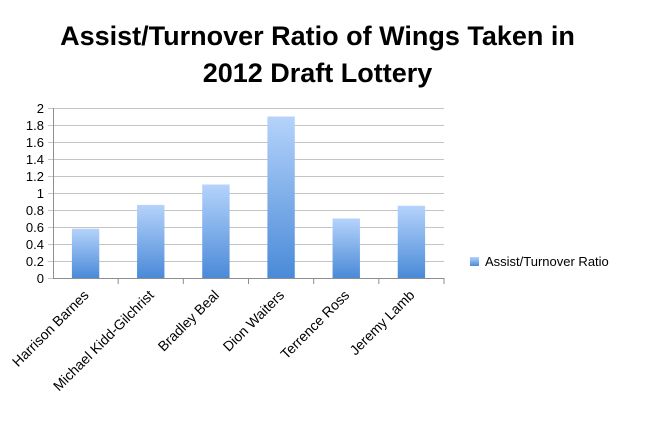  I want to click on x-category-label: Terrence Ross, so click(314, 324).